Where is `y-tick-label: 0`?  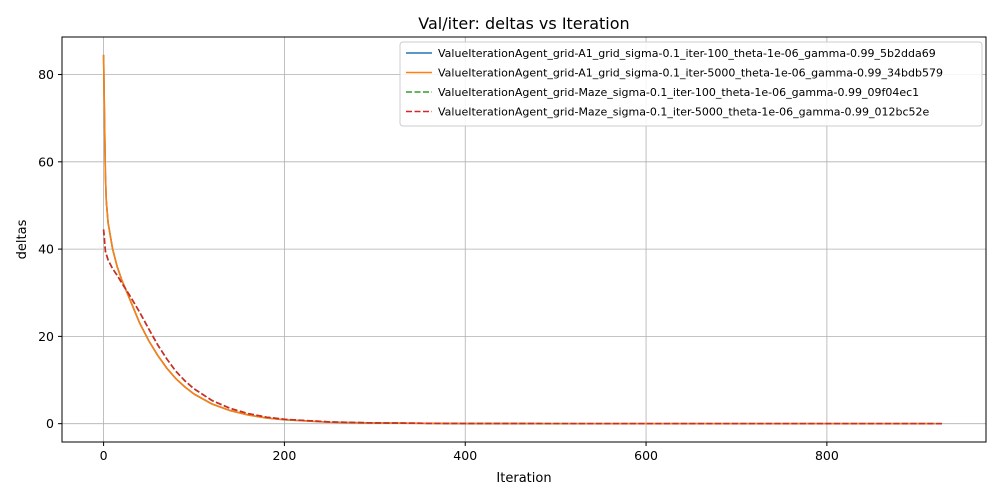 y-tick-label: 0 is located at coordinates (50, 423).